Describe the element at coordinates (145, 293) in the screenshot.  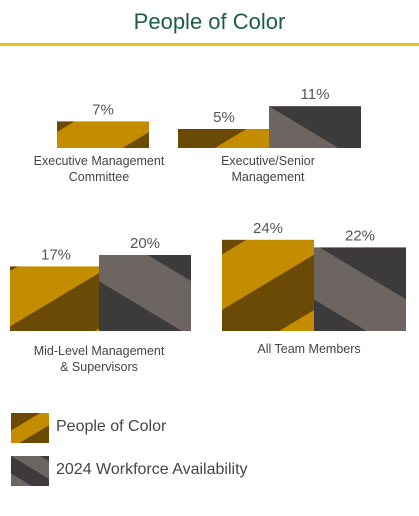
I see `bar-2024-workforce-availability-mid-level-management-supervisors` at that location.